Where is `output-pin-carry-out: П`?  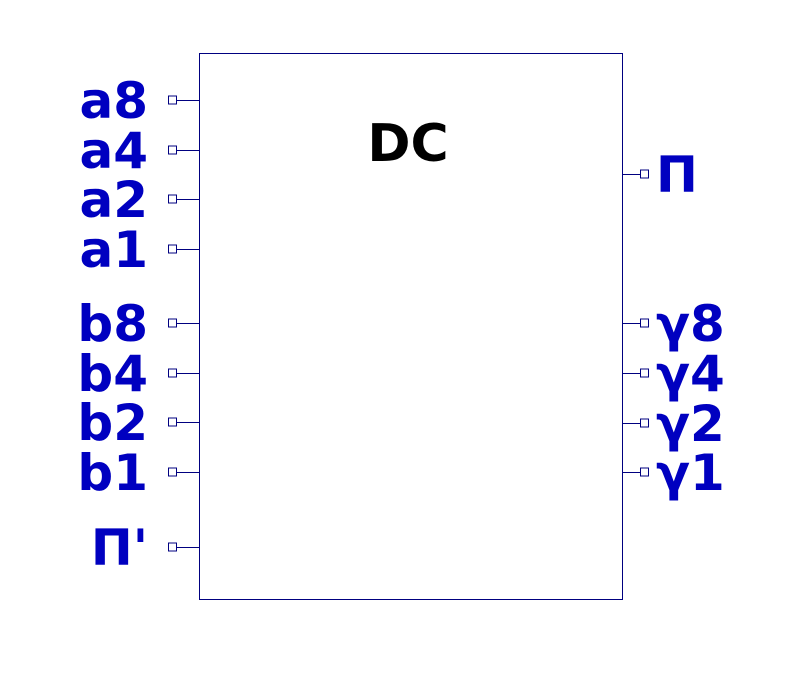 output-pin-carry-out: П is located at coordinates (660, 175).